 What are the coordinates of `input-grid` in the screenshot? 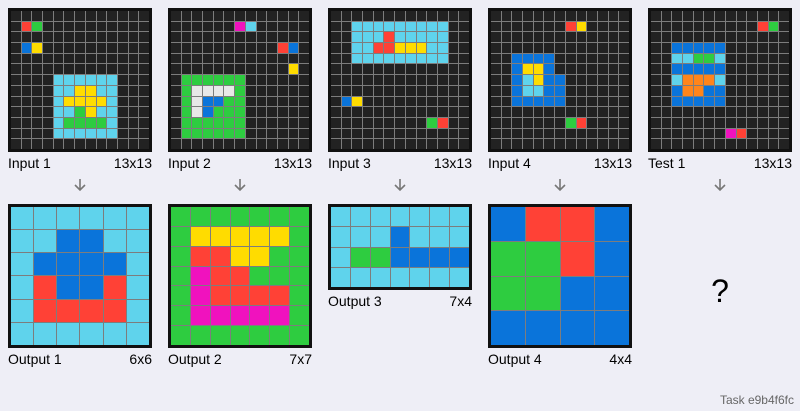 It's located at (400, 80).